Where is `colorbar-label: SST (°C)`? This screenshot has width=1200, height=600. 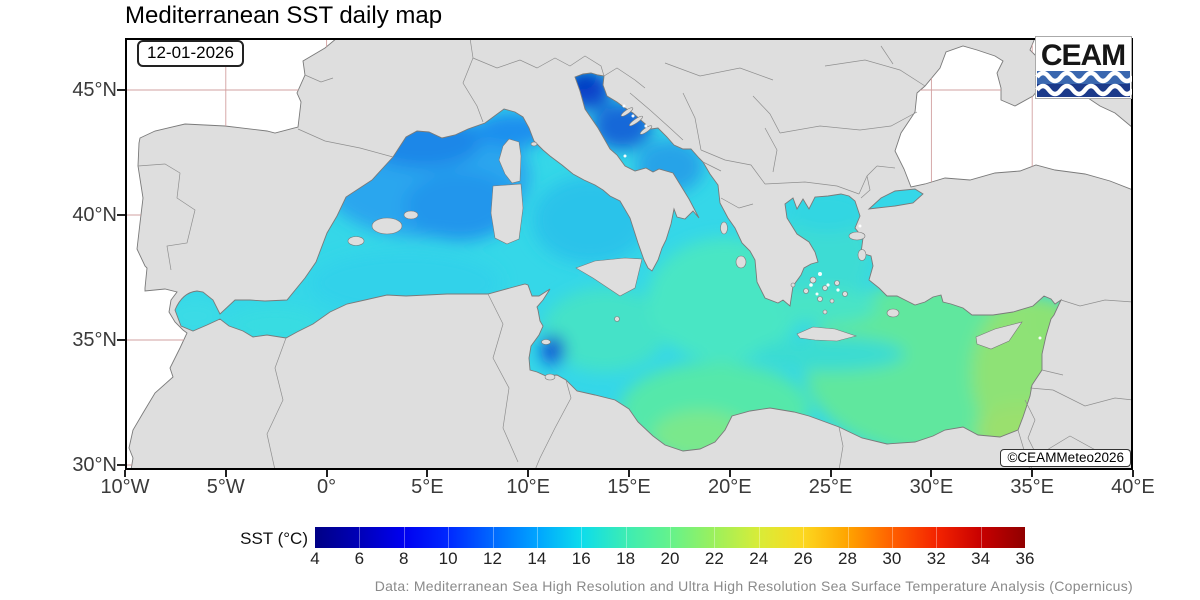
colorbar-label: SST (°C) is located at coordinates (274, 538).